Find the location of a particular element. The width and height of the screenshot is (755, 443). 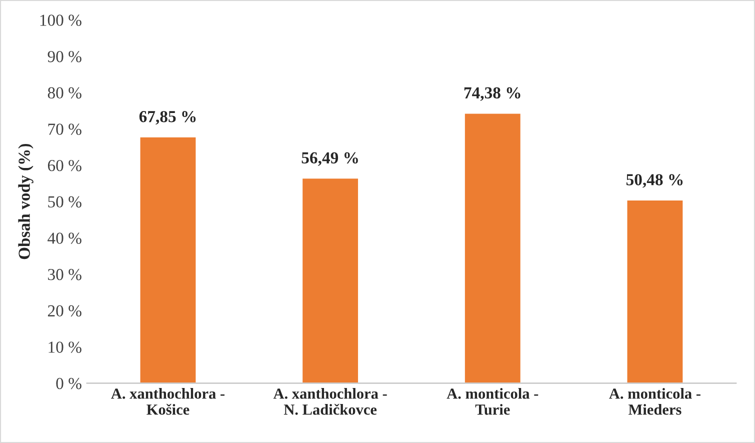

y-tick-label: 40 % is located at coordinates (65, 238).